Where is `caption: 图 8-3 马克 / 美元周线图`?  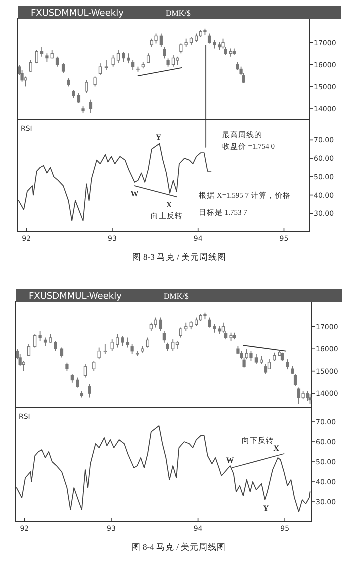
caption: 图 8-3 马克 / 美元周线图 is located at coordinates (179, 257).